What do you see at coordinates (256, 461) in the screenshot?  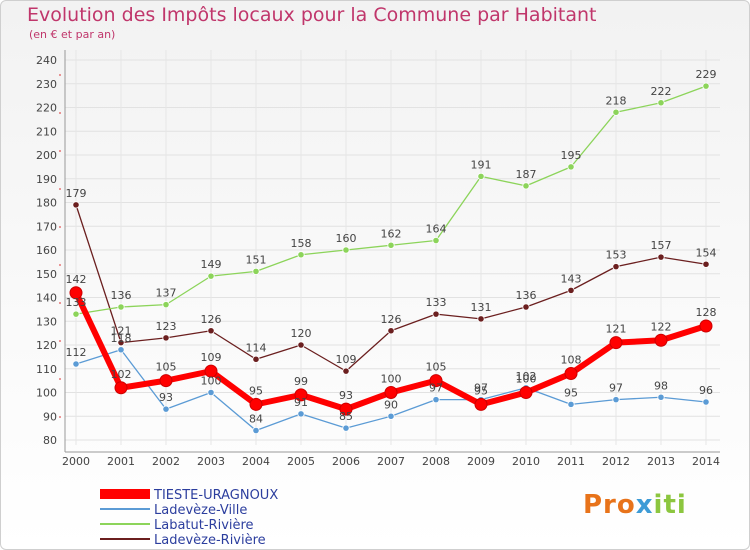 I see `x-tick-label: 2004` at bounding box center [256, 461].